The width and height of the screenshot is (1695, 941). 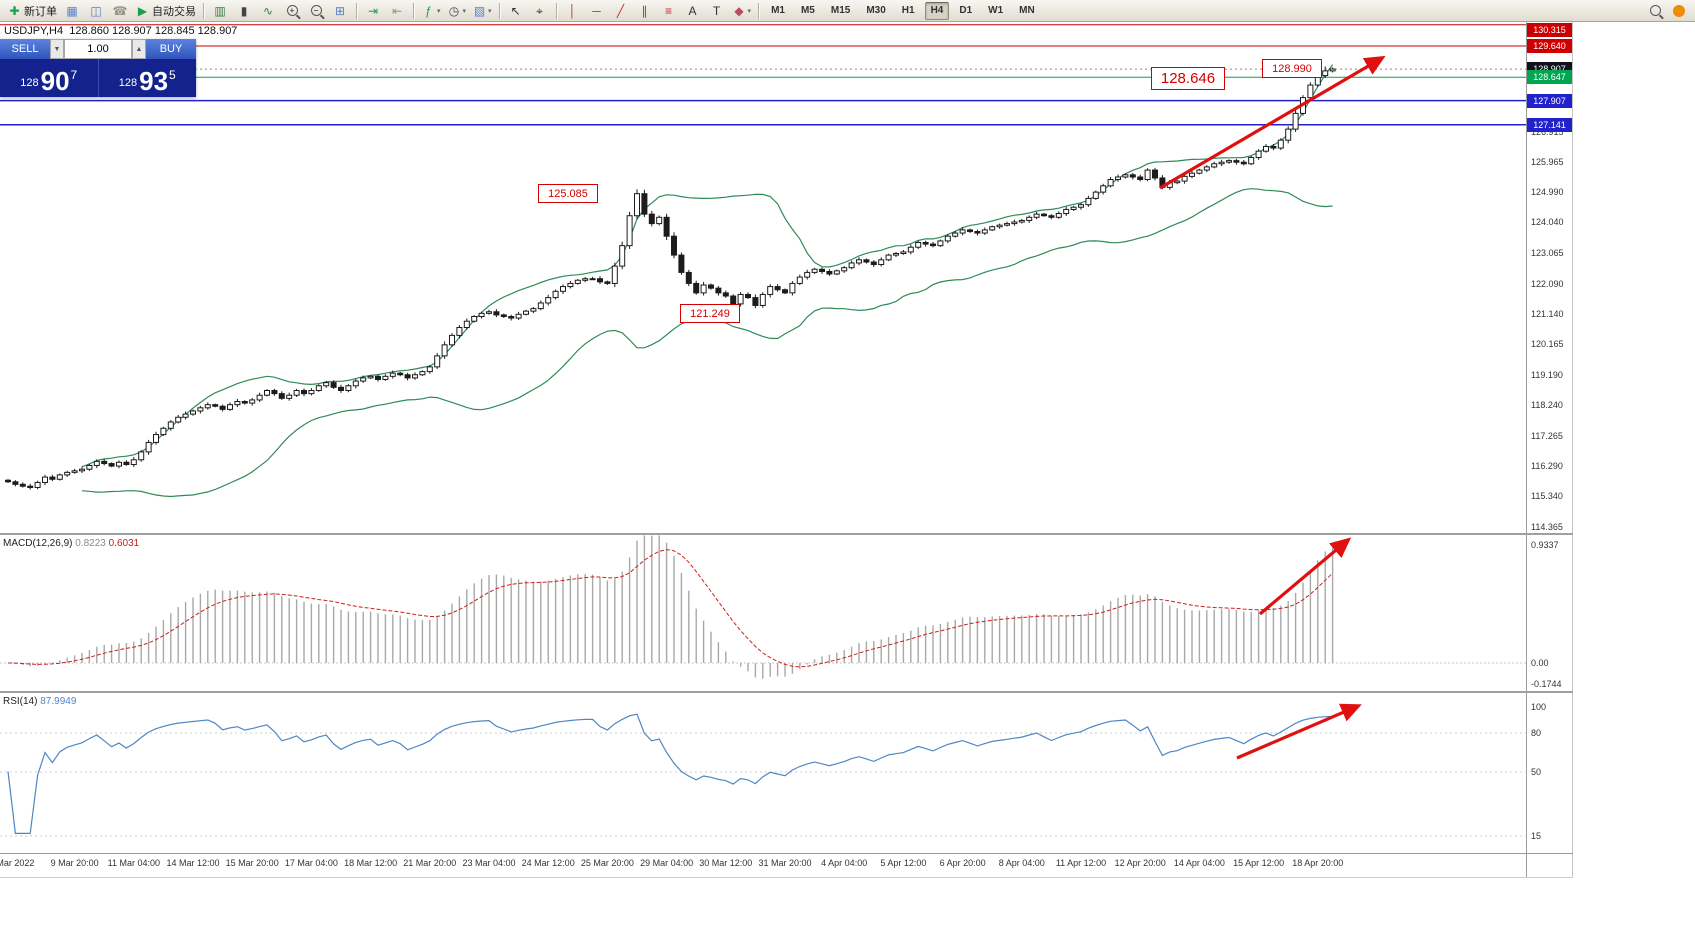 I want to click on one-click-trading-widget: SELL ▼ ▲ BUY 128 90 7 128 93 5, so click(x=98, y=68).